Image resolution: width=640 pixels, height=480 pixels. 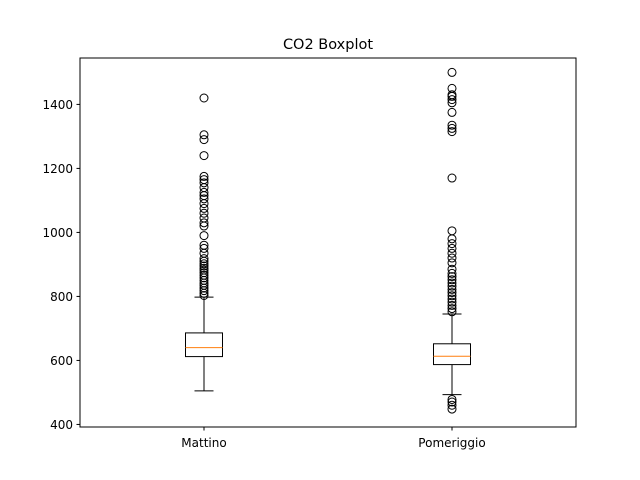 I want to click on x-axis: Mattino Pomeriggio, so click(x=333, y=438).